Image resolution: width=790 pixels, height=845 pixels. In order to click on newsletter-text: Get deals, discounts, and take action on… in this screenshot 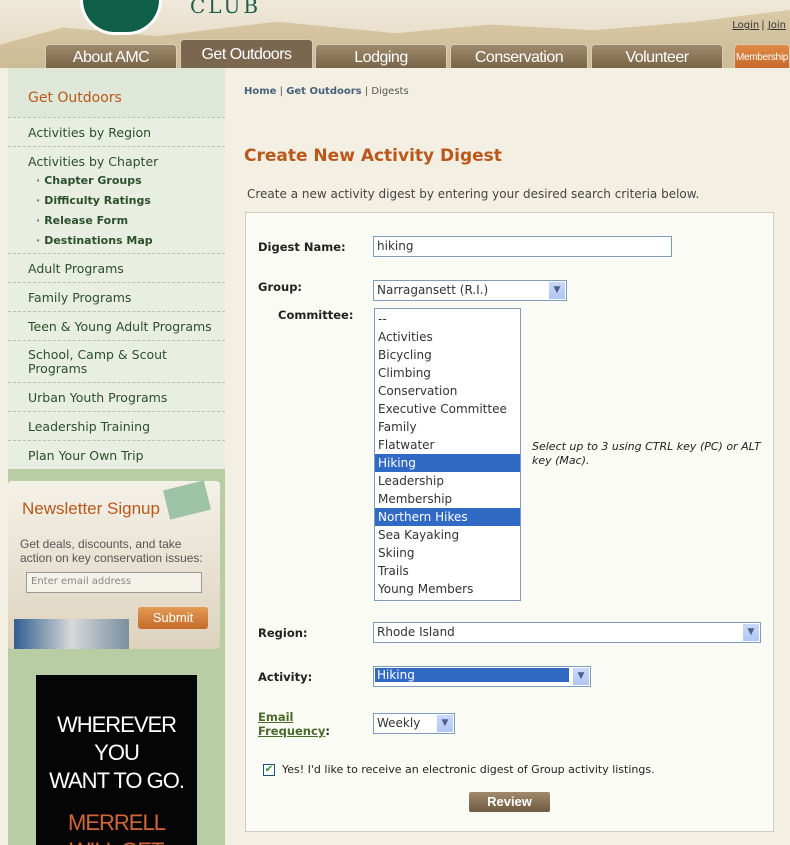, I will do `click(111, 551)`.